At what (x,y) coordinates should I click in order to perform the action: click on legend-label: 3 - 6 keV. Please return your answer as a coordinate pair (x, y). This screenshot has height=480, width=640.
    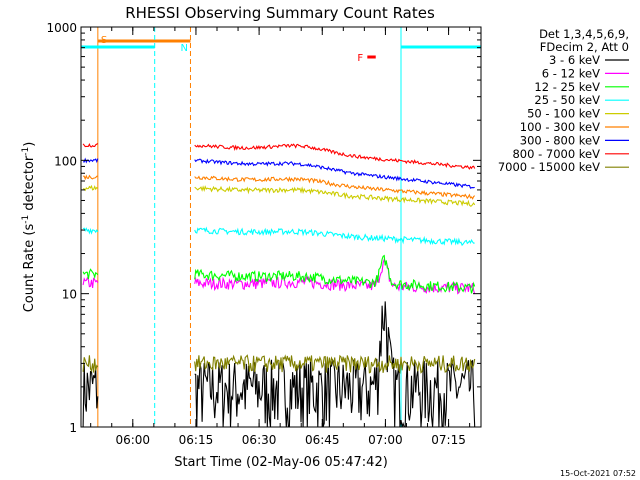
    Looking at the image, I should click on (574, 60).